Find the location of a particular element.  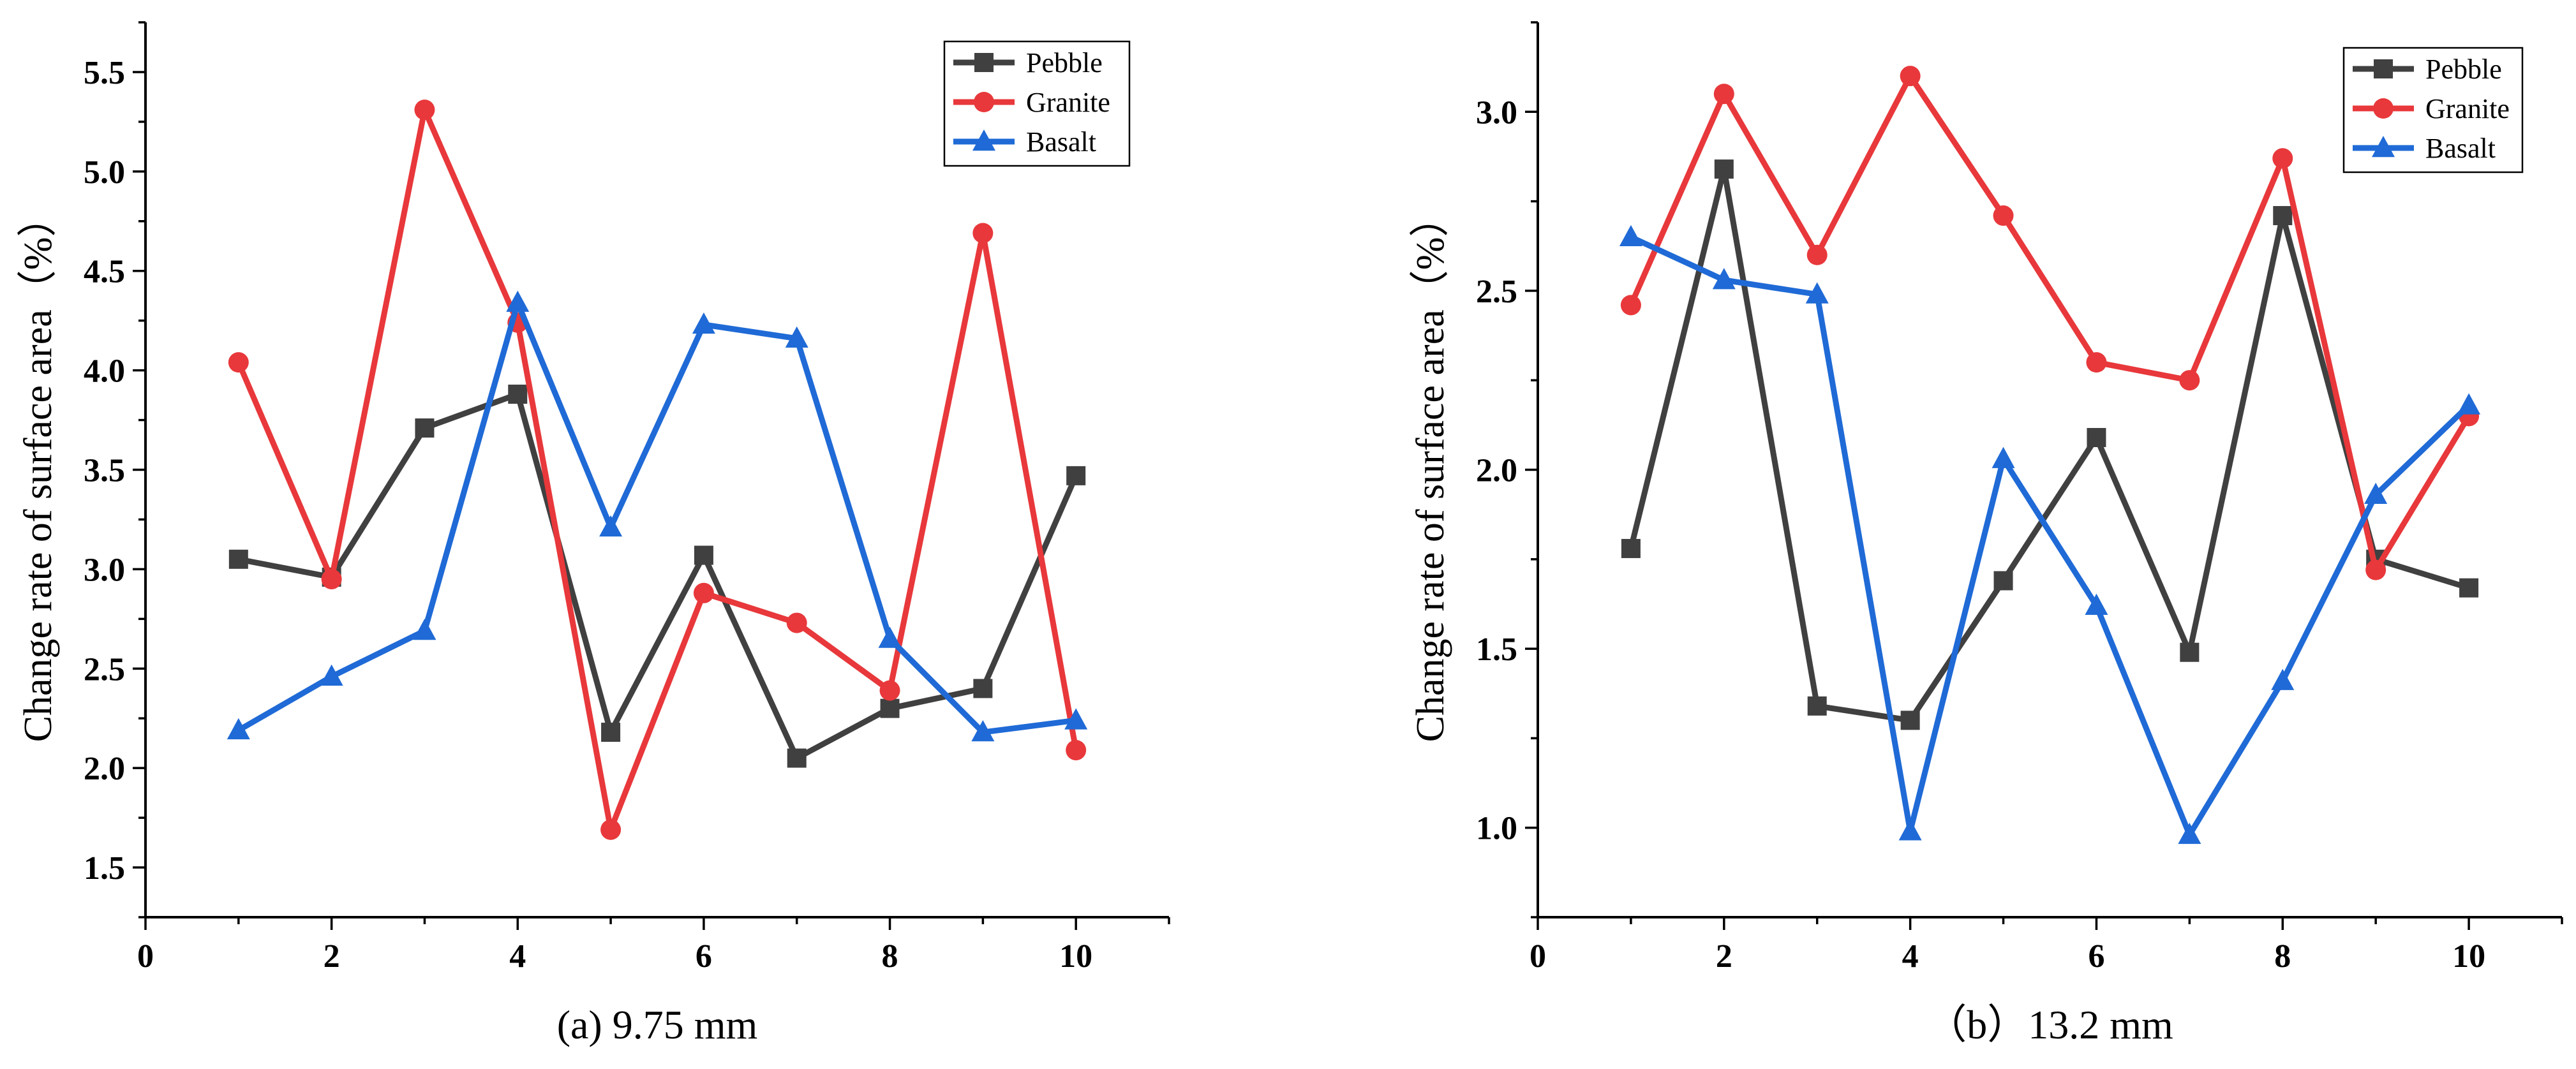

y-tick-label: 2.5 is located at coordinates (1496, 292).